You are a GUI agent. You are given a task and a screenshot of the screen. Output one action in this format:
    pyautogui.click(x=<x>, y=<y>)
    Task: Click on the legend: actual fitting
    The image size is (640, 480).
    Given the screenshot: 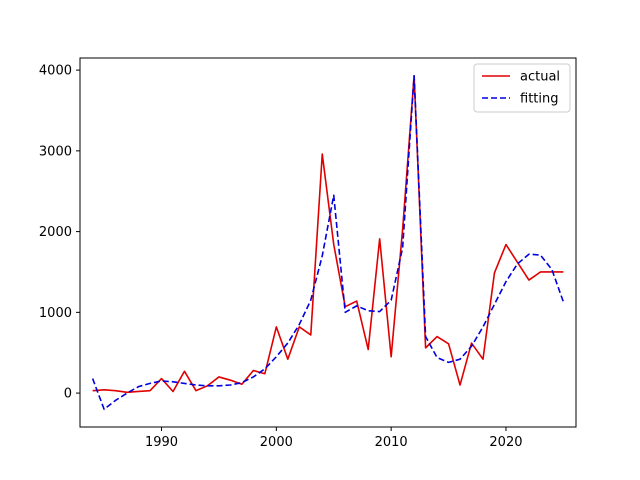 What is the action you would take?
    pyautogui.click(x=522, y=88)
    